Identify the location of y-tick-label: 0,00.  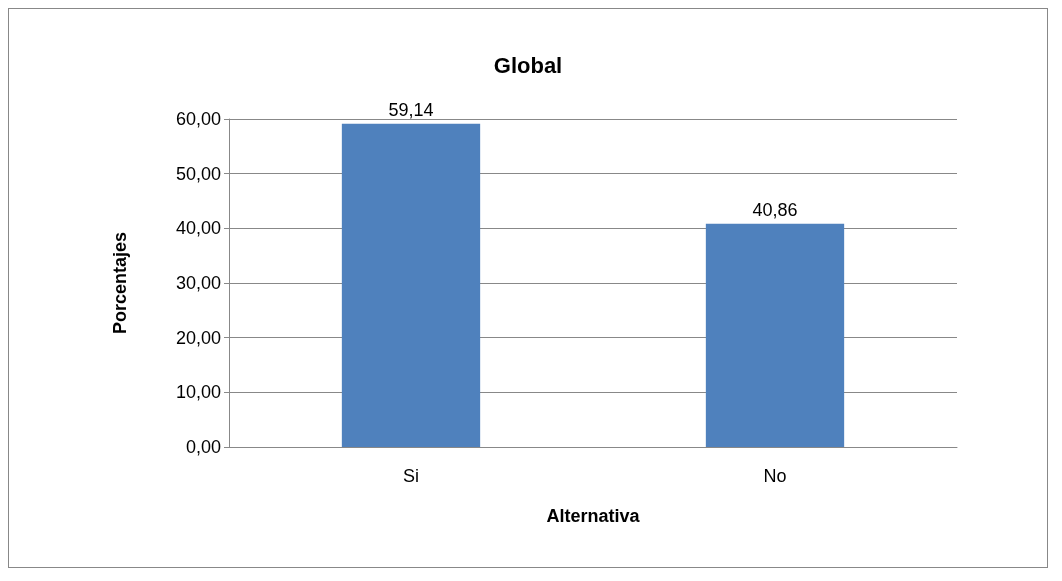
(203, 447).